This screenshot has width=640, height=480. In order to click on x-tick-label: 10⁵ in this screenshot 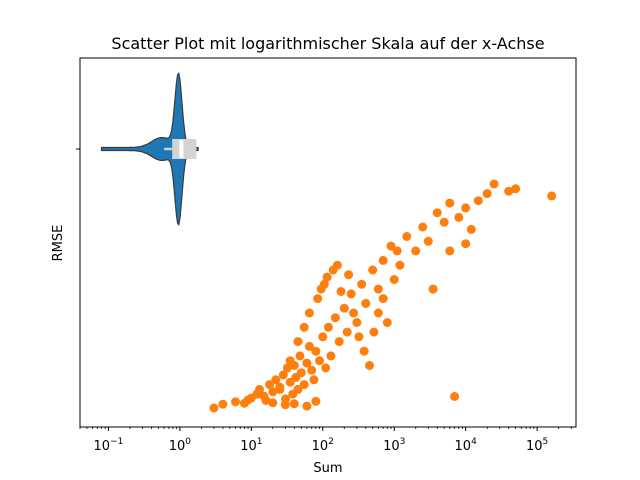, I will do `click(537, 445)`.